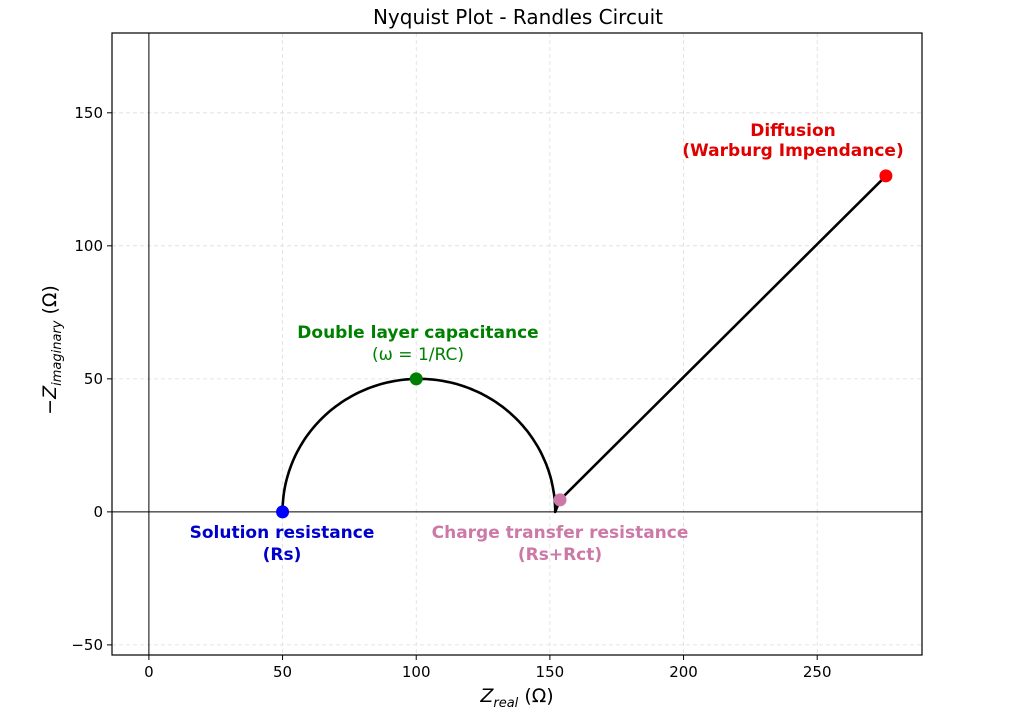  What do you see at coordinates (518, 17) in the screenshot?
I see `chart-title: Nyquist Plot - Randles Circuit` at bounding box center [518, 17].